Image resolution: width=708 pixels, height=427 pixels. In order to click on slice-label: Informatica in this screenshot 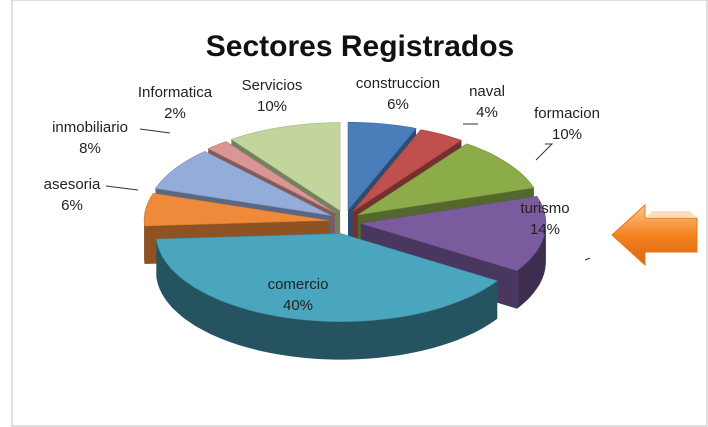, I will do `click(175, 92)`.